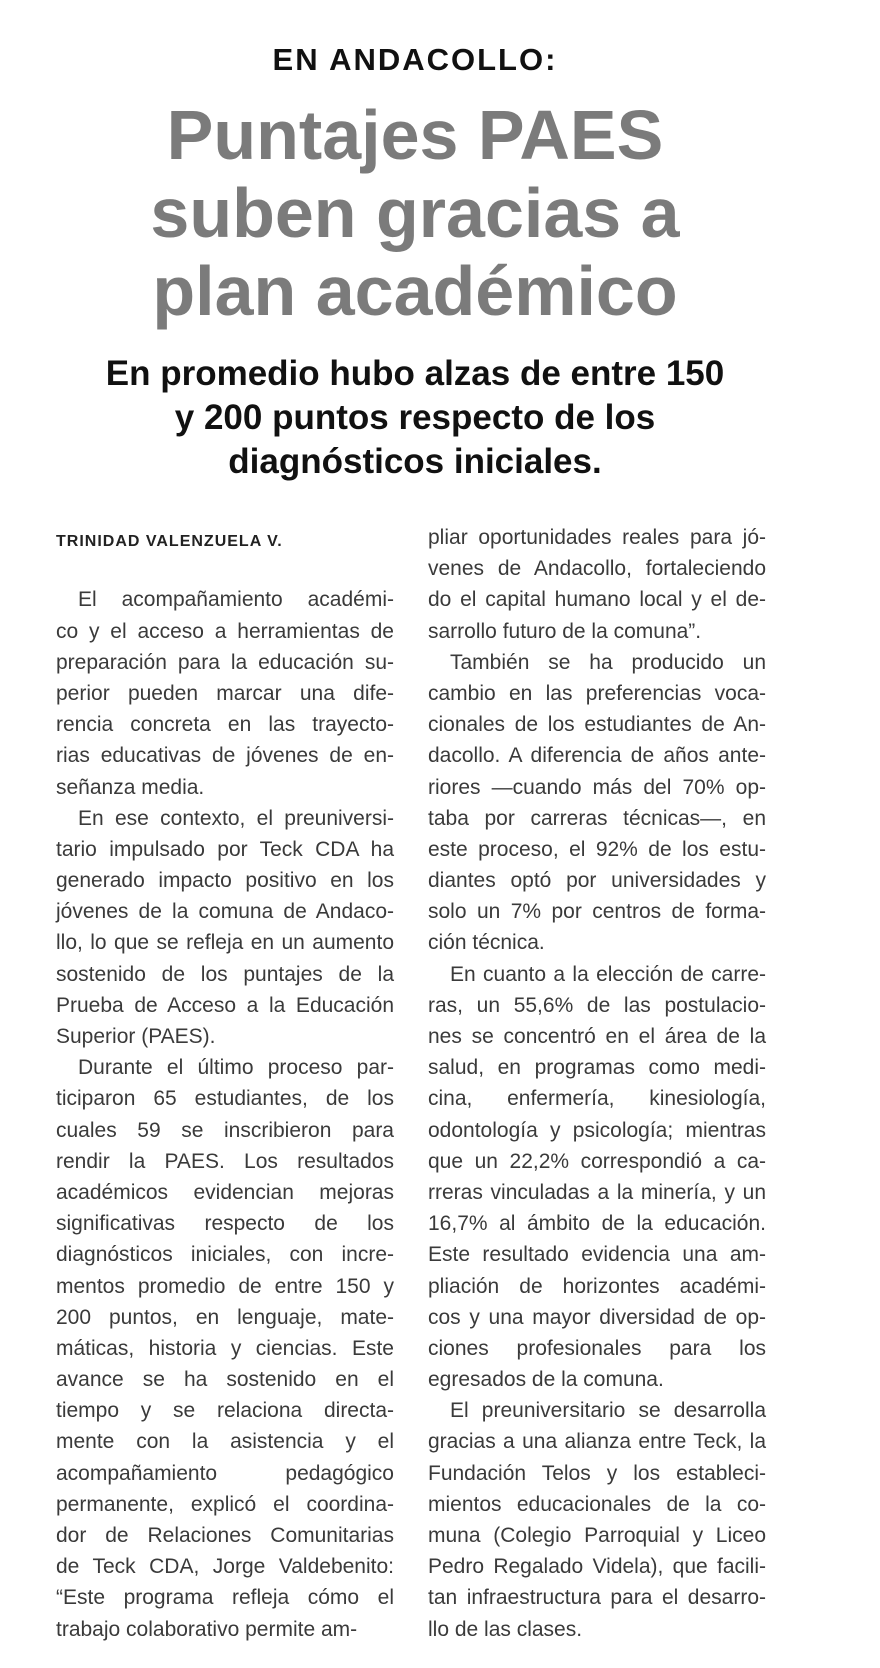 The height and width of the screenshot is (1668, 880). Describe the element at coordinates (486, 943) in the screenshot. I see `text-line: ción técnica.` at that location.